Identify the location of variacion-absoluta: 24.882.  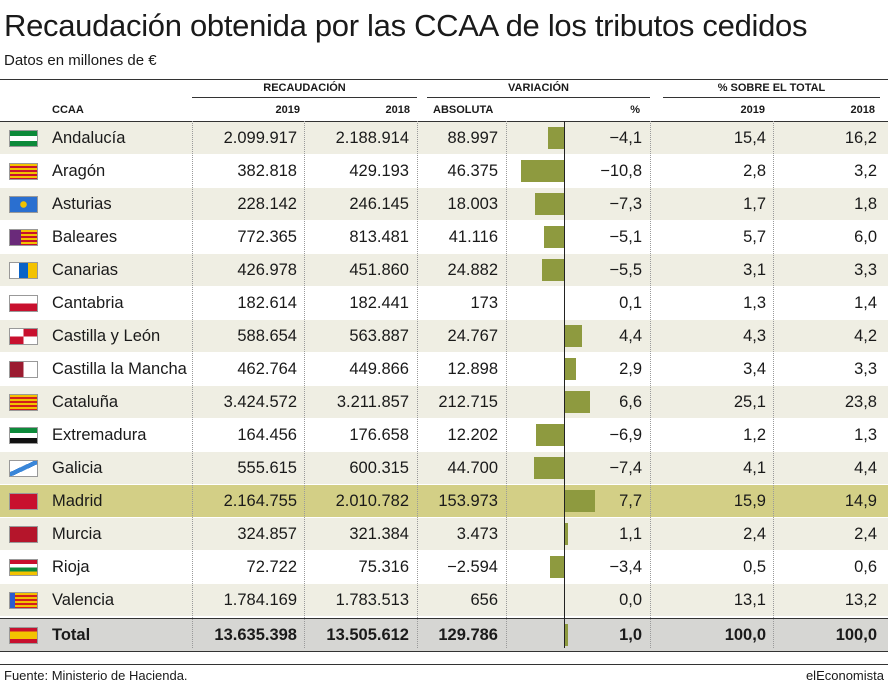
(472, 270).